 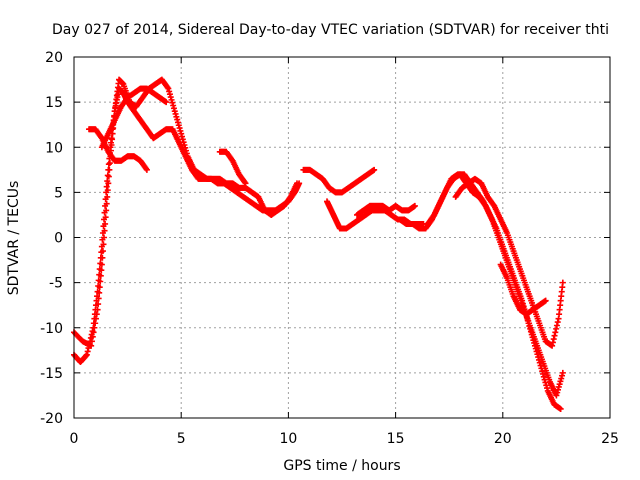 What do you see at coordinates (396, 439) in the screenshot?
I see `x-tick-label: 15` at bounding box center [396, 439].